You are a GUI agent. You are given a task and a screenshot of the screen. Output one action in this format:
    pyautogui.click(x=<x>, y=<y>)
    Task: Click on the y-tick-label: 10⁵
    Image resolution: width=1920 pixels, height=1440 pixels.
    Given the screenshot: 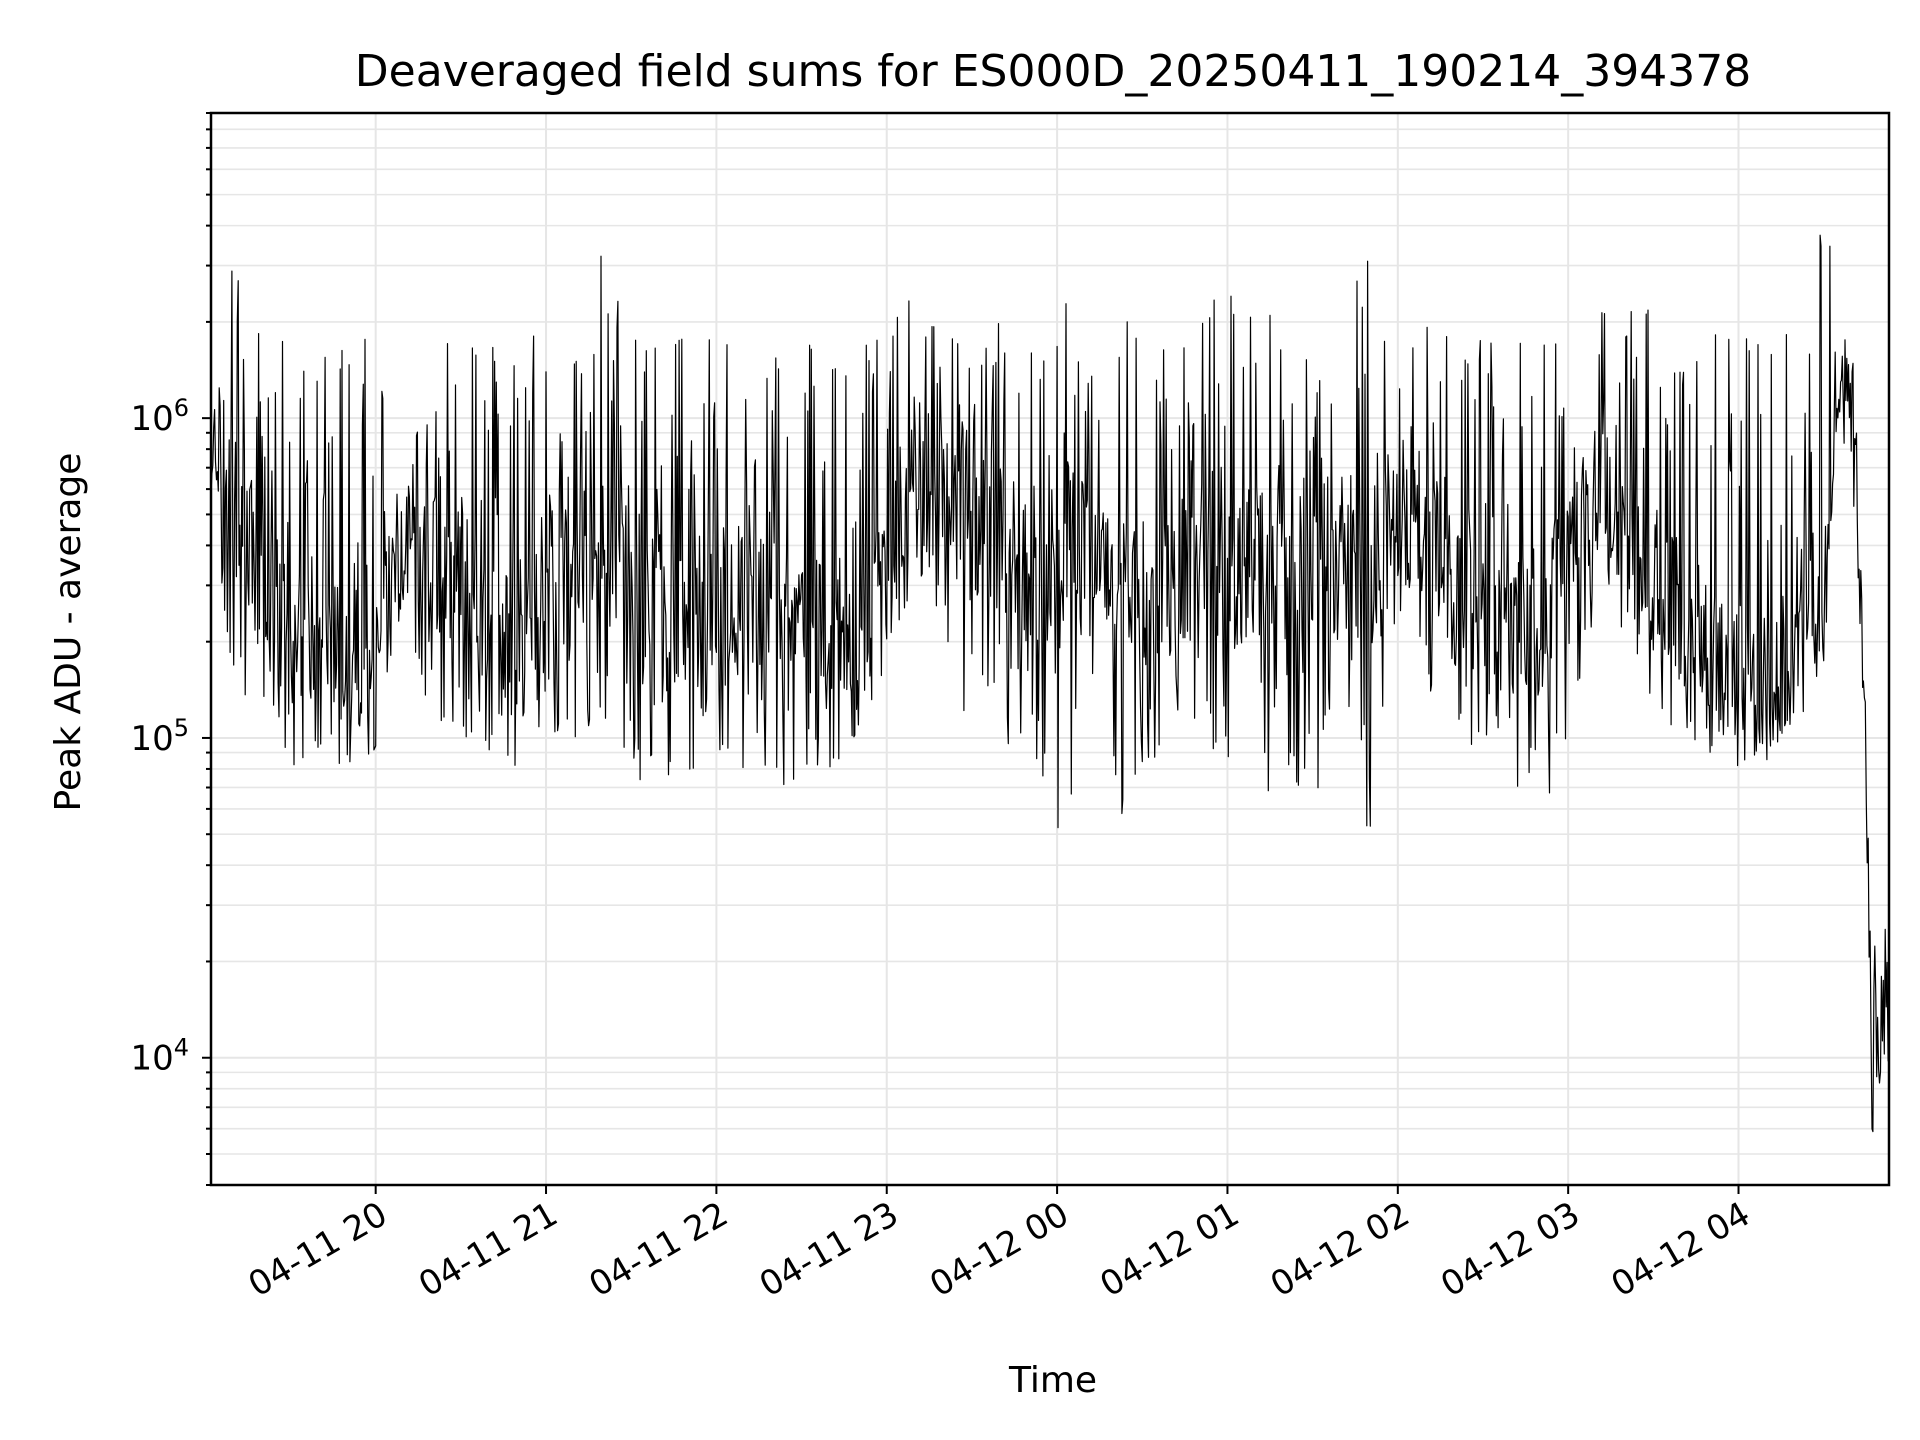 What is the action you would take?
    pyautogui.click(x=159, y=736)
    